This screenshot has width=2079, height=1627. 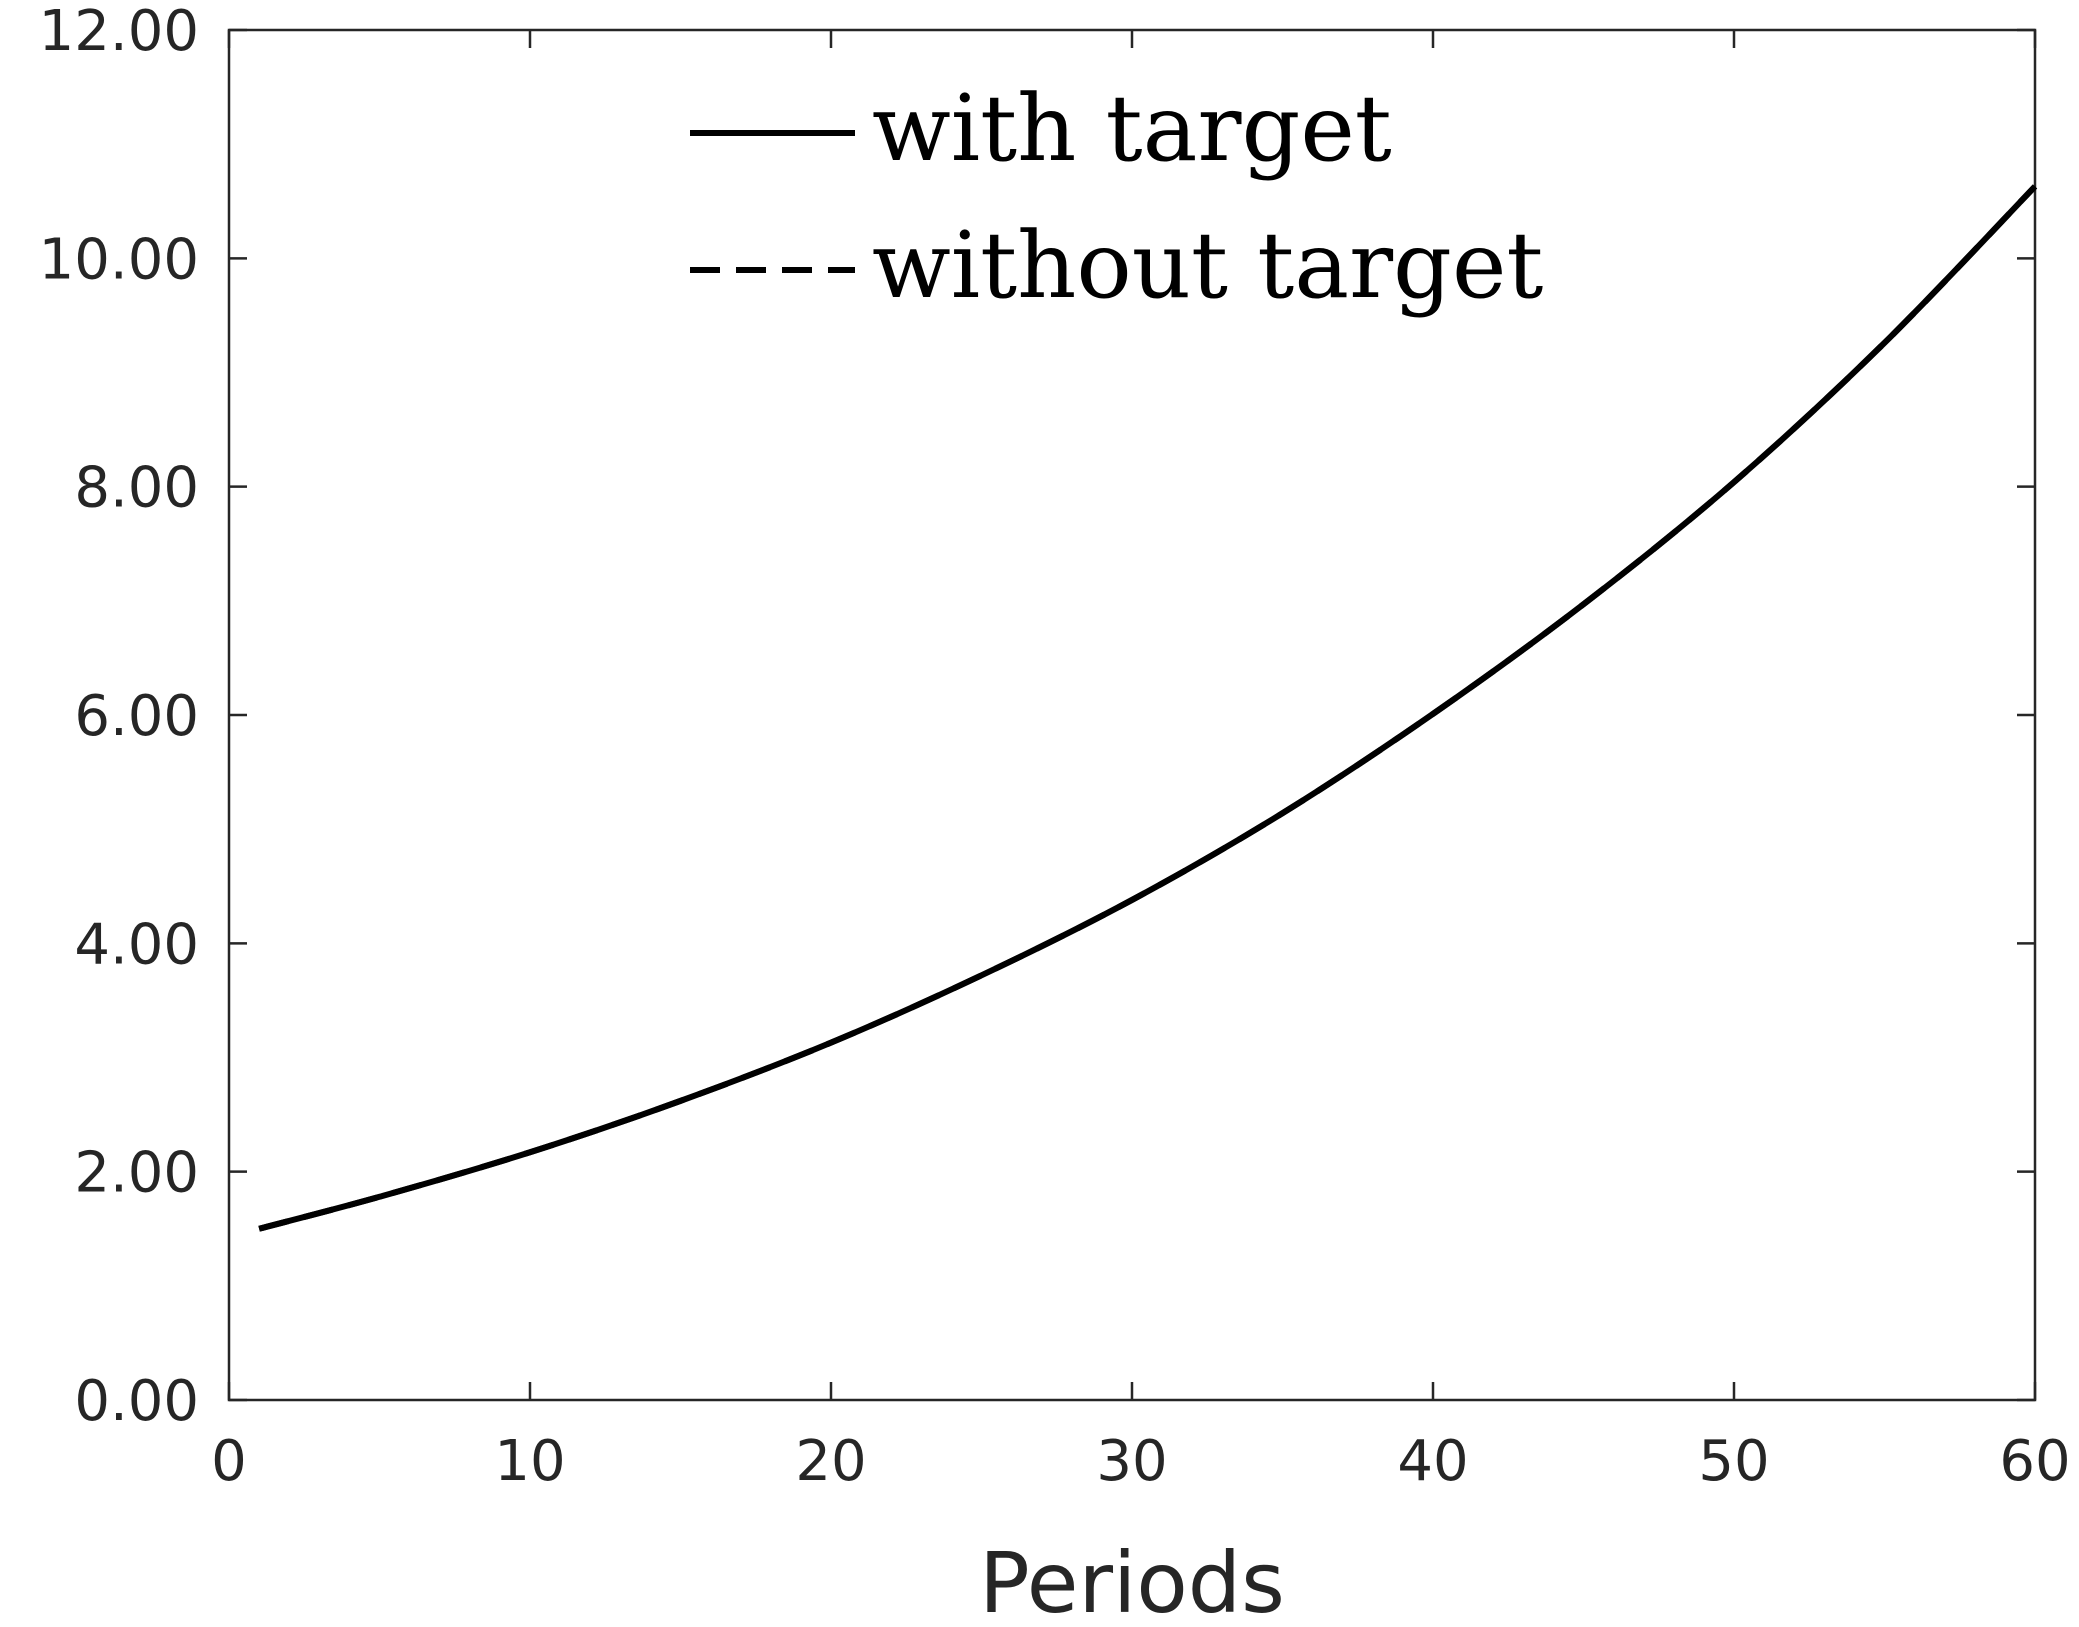 What do you see at coordinates (136, 1173) in the screenshot?
I see `y-tick-label: 2.00` at bounding box center [136, 1173].